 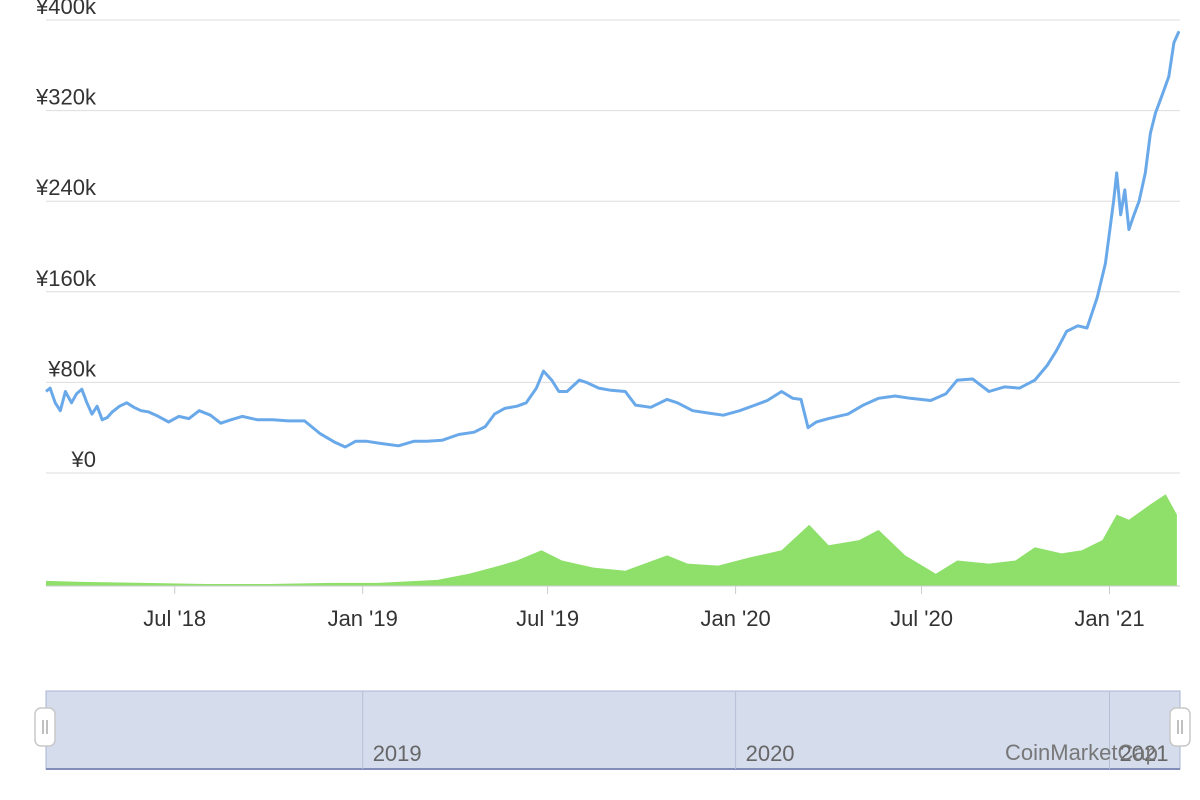 I want to click on x-tick-label: Jul '19, so click(x=547, y=618).